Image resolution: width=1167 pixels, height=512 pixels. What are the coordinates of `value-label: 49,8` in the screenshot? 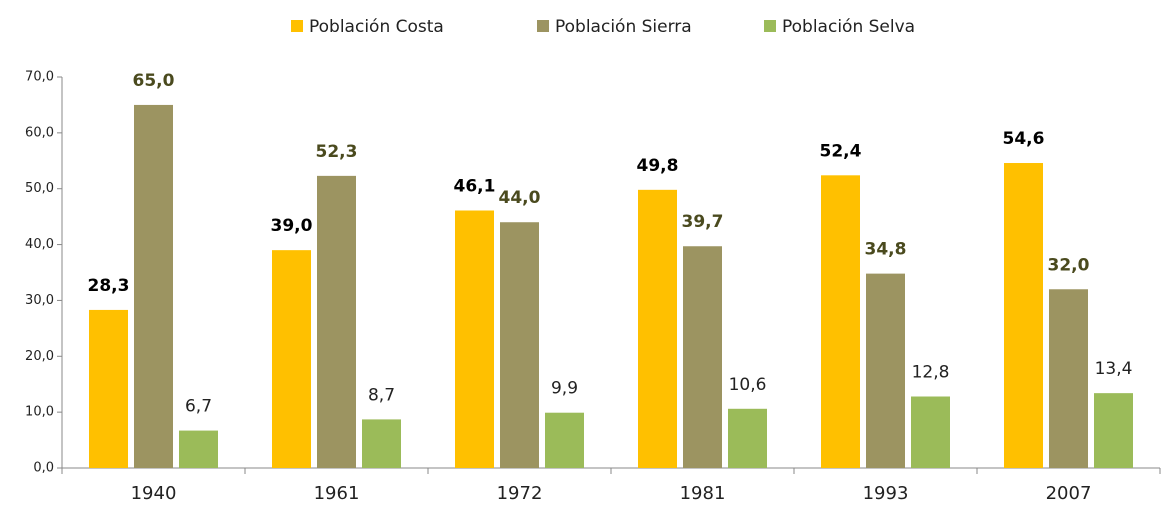 It's located at (658, 166).